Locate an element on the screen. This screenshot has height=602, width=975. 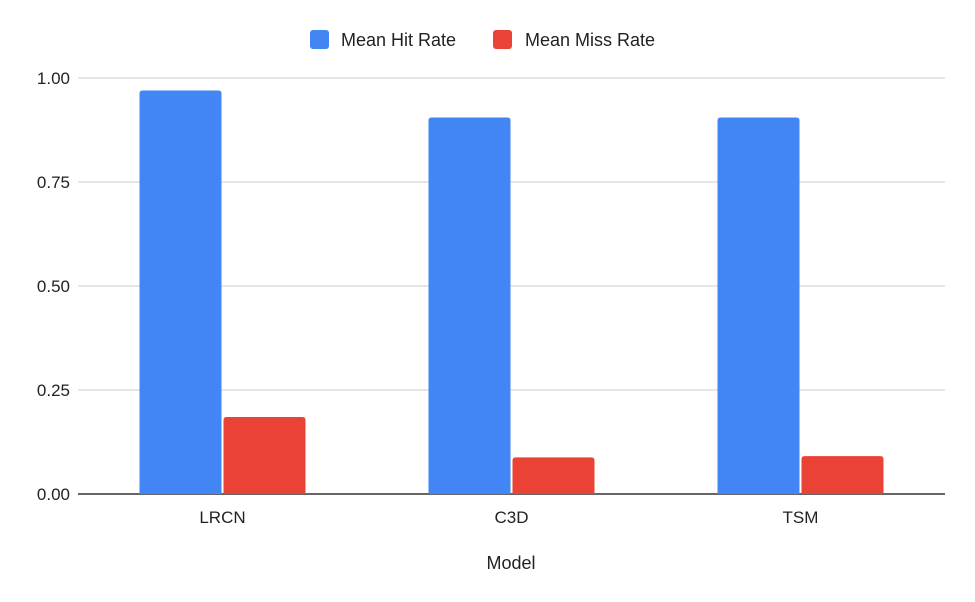
legend-label-hit: Mean Hit Rate is located at coordinates (398, 40).